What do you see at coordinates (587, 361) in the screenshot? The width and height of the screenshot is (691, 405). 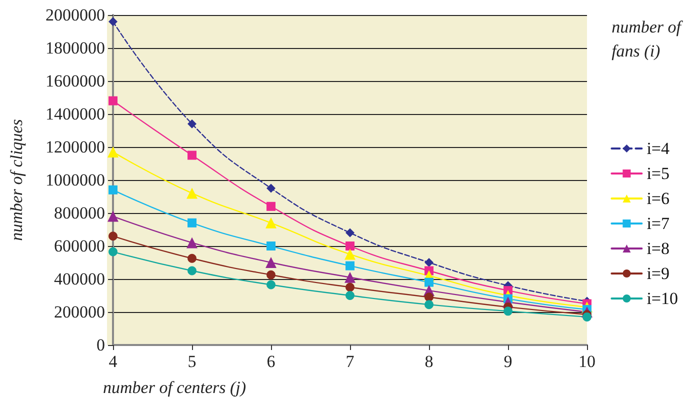 I see `x-tick-label: 10` at bounding box center [587, 361].